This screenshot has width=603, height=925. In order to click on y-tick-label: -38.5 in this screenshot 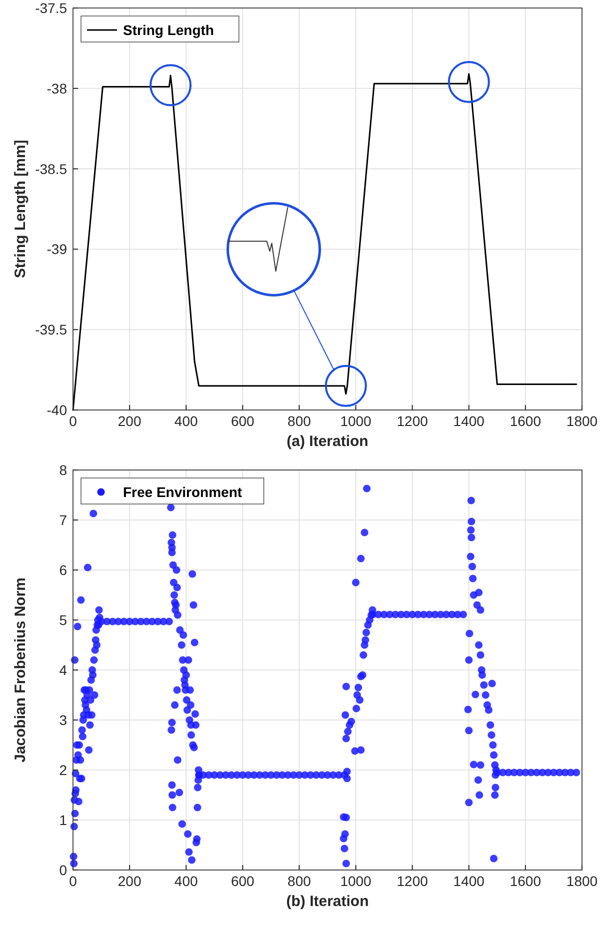, I will do `click(51, 168)`.